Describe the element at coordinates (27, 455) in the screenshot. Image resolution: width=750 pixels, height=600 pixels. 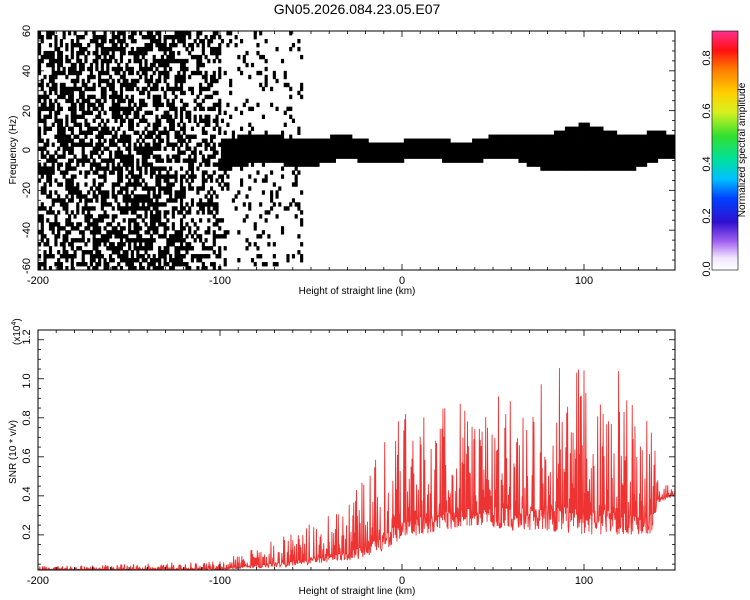
I see `y-tick-label: 0.6` at that location.